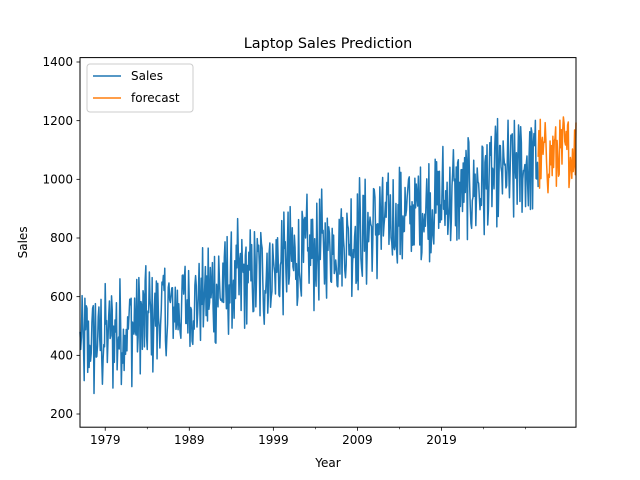 This screenshot has height=480, width=640. I want to click on y-axis: 200 400 600 800 1000 1200 1400, so click(61, 238).